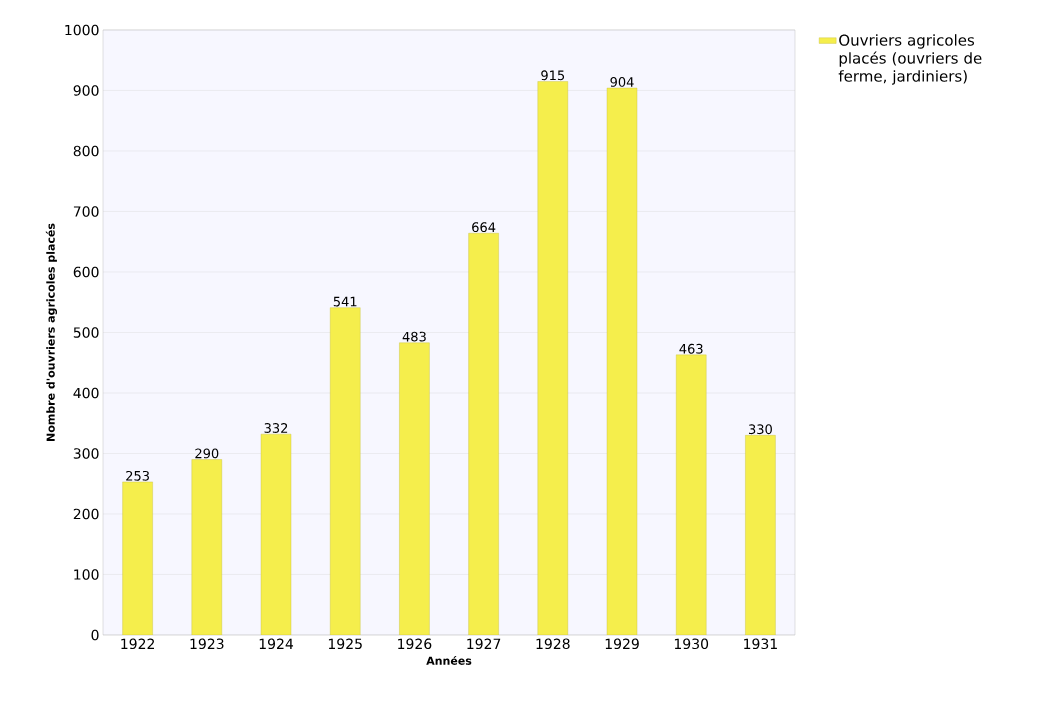 The image size is (1048, 702). Describe the element at coordinates (345, 644) in the screenshot. I see `x-tick-label: 1925` at that location.